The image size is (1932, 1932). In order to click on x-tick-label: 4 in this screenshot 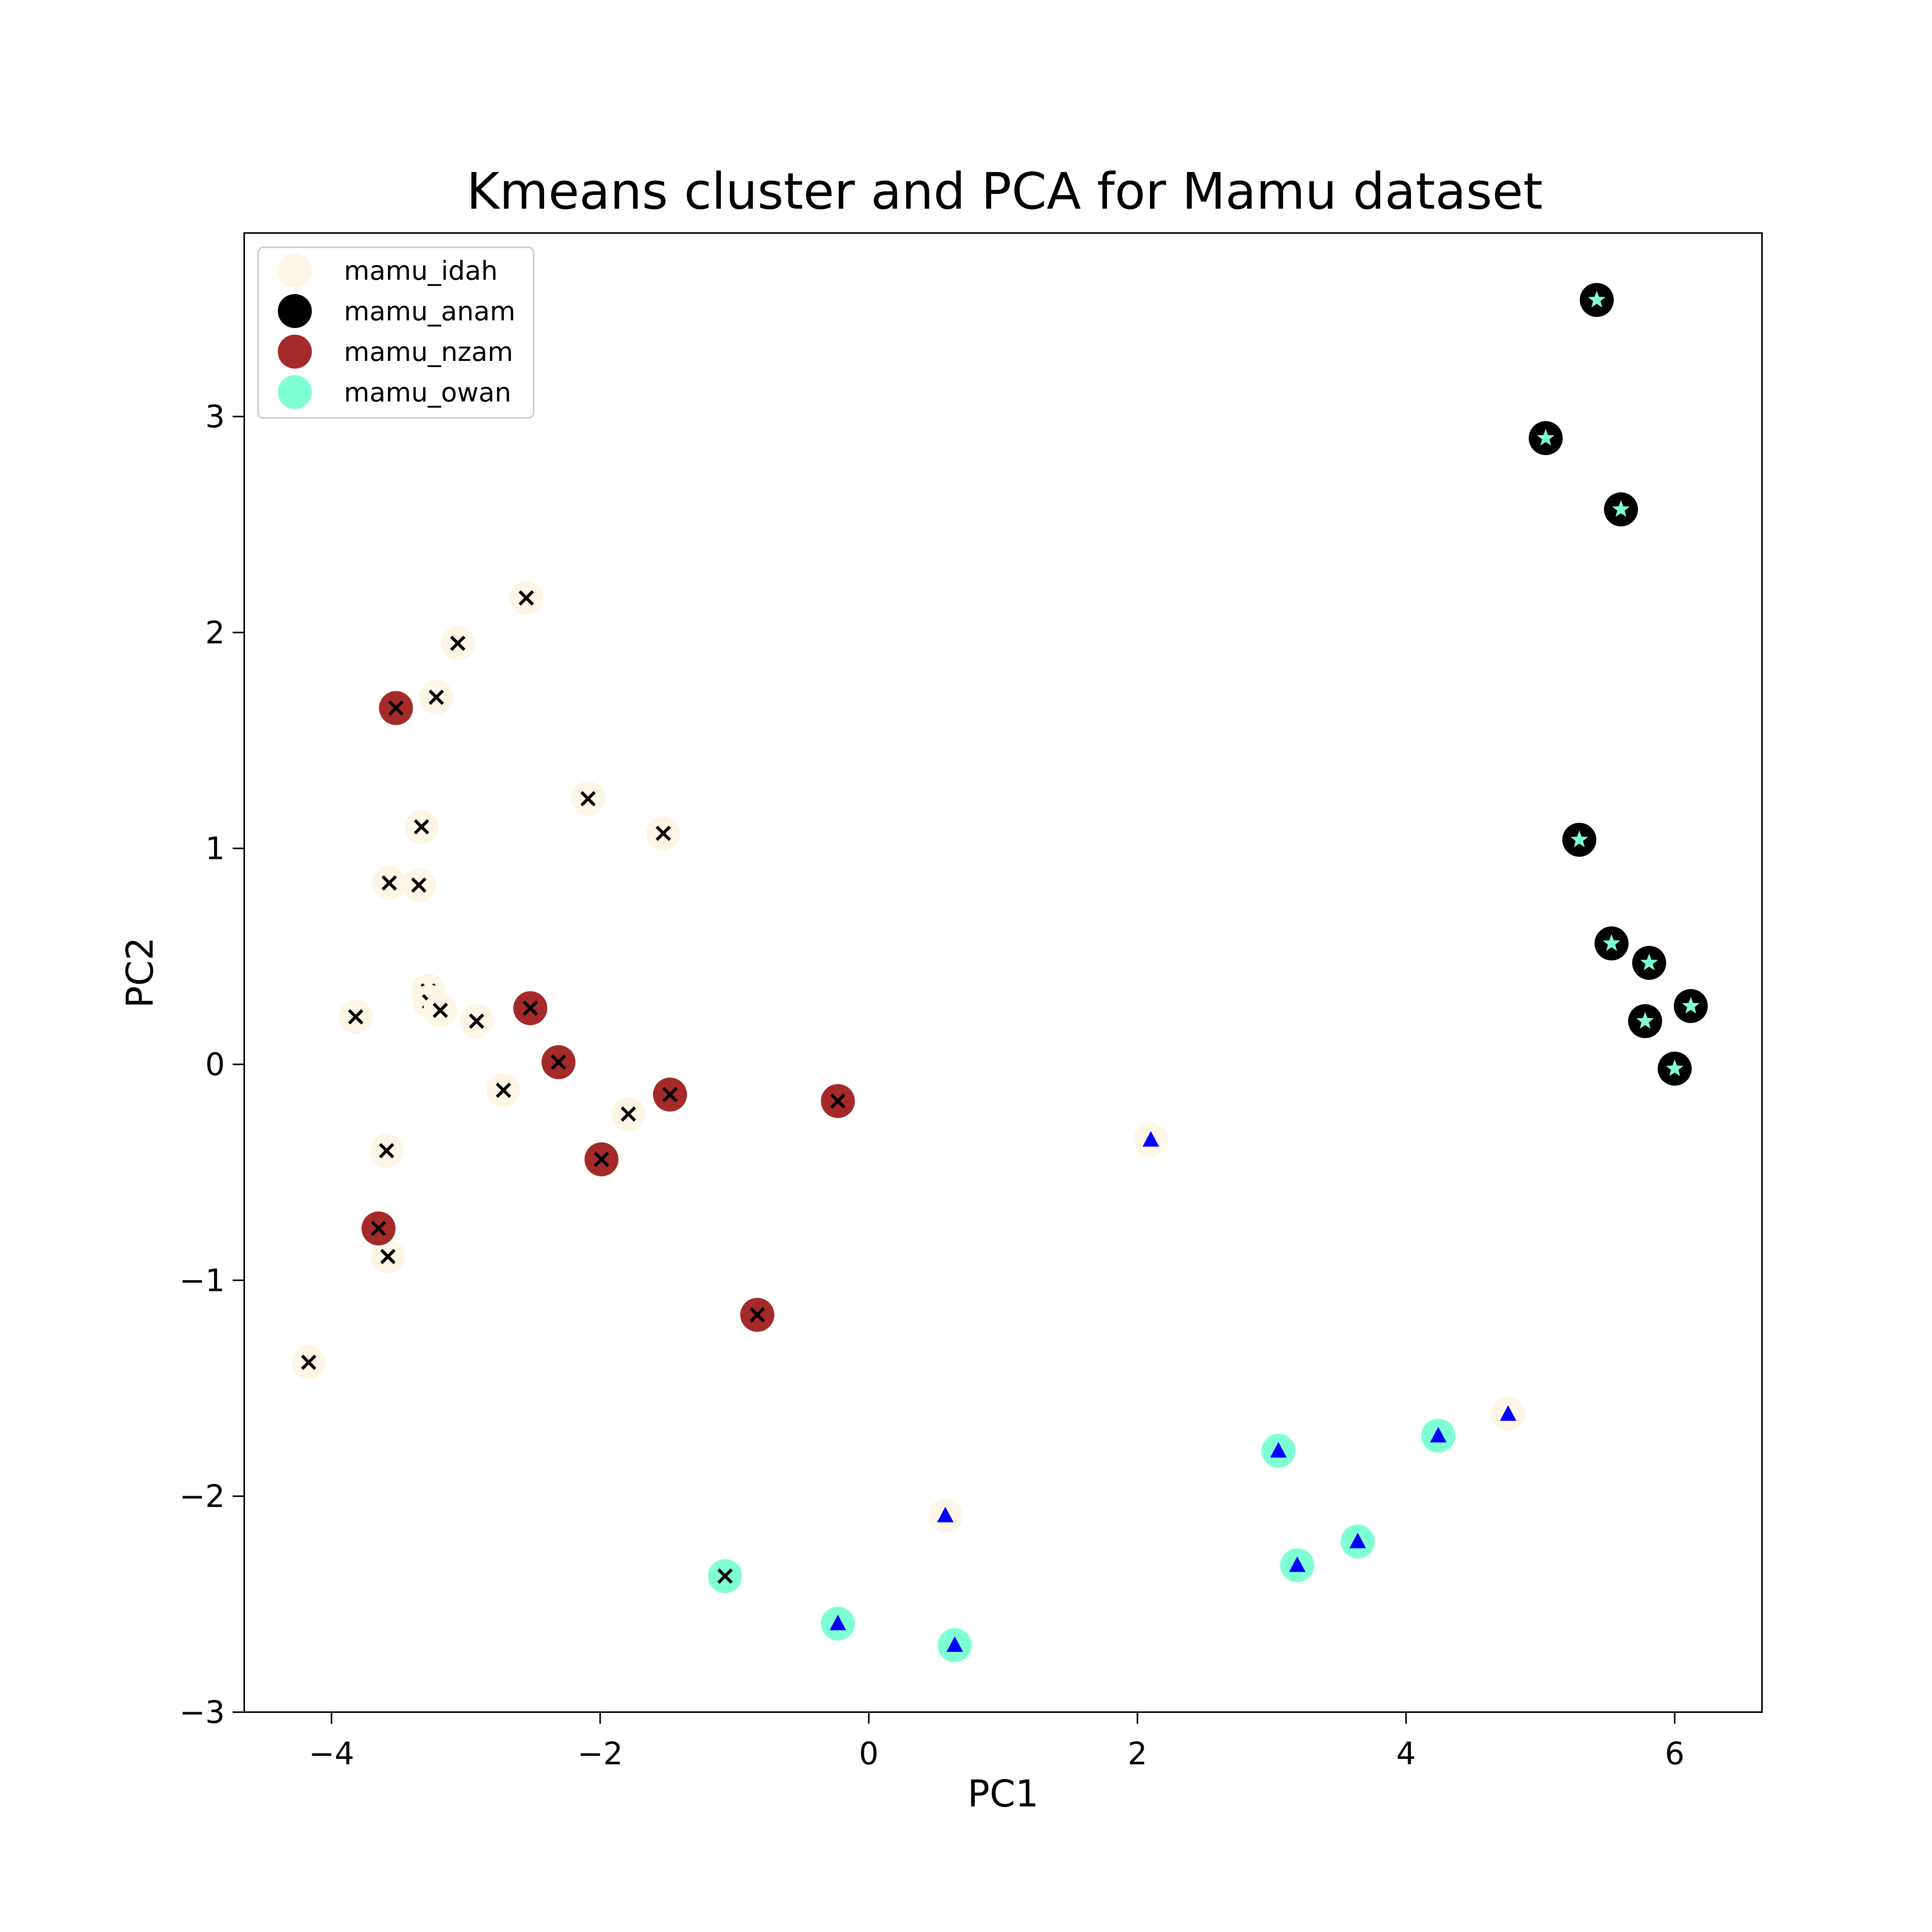, I will do `click(1406, 1754)`.